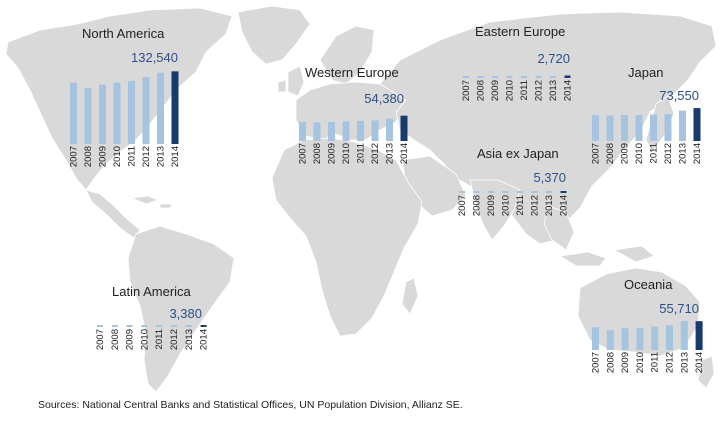 The width and height of the screenshot is (720, 427). Describe the element at coordinates (553, 58) in the screenshot. I see `value-label: 2,720` at that location.